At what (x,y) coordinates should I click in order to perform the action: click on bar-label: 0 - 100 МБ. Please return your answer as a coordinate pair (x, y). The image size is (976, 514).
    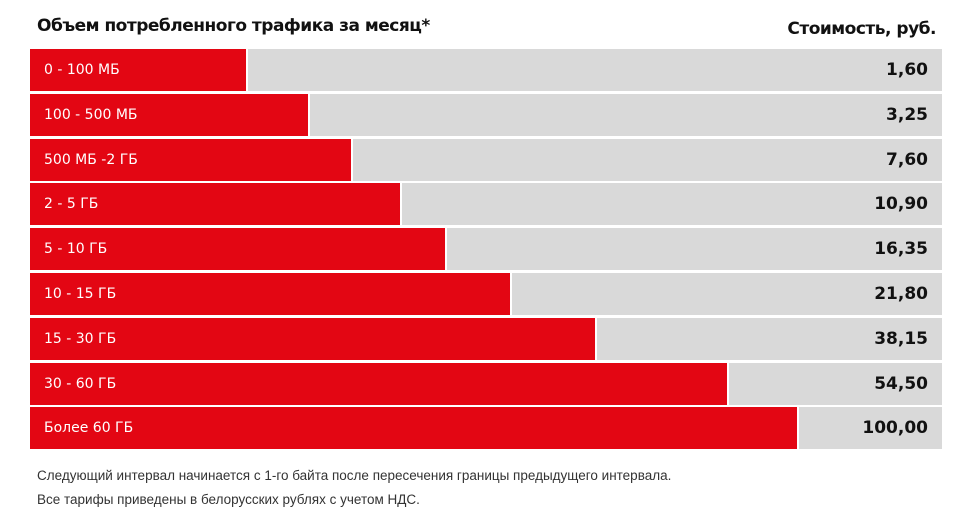
    Looking at the image, I should click on (82, 70).